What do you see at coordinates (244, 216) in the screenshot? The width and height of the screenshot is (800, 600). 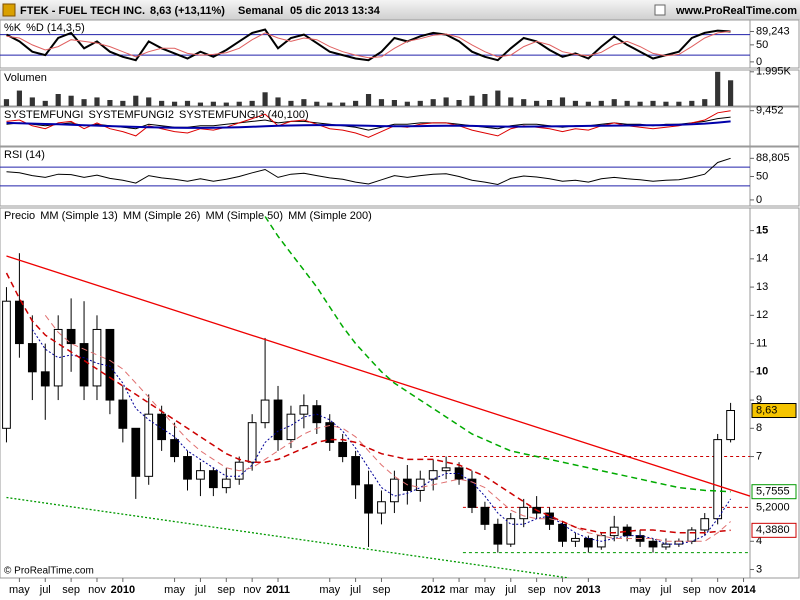 I see `legend-entry: MM (Simple 50)` at bounding box center [244, 216].